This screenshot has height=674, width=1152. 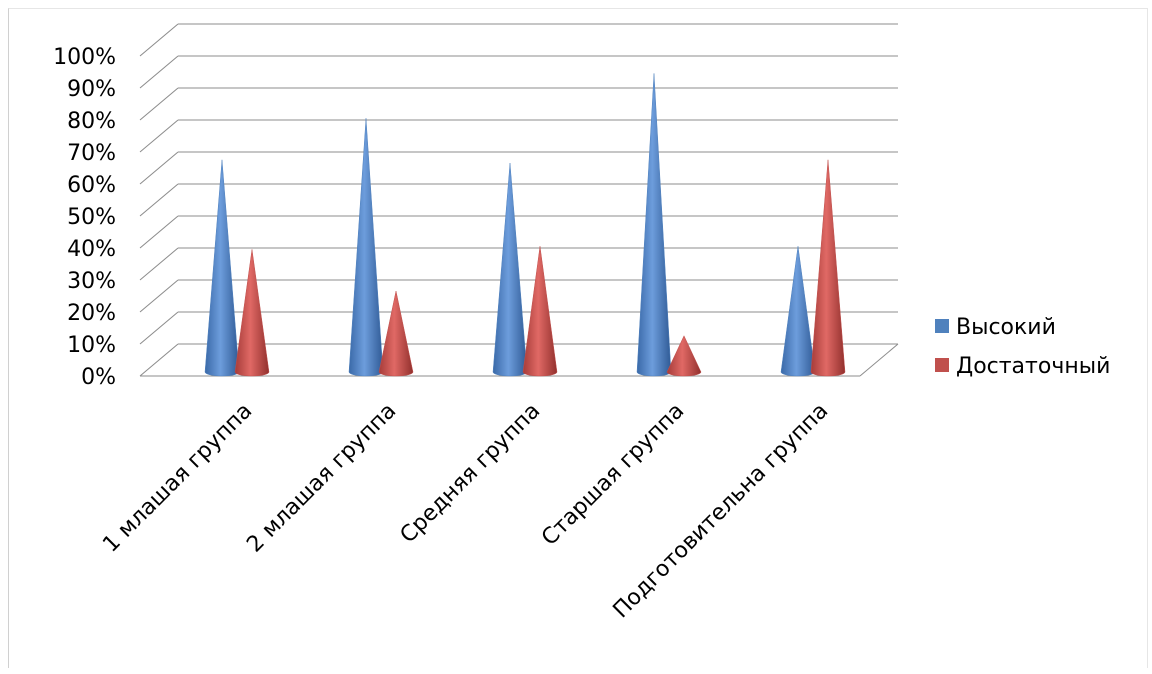 What do you see at coordinates (91, 313) in the screenshot?
I see `y-tick-label: 20%` at bounding box center [91, 313].